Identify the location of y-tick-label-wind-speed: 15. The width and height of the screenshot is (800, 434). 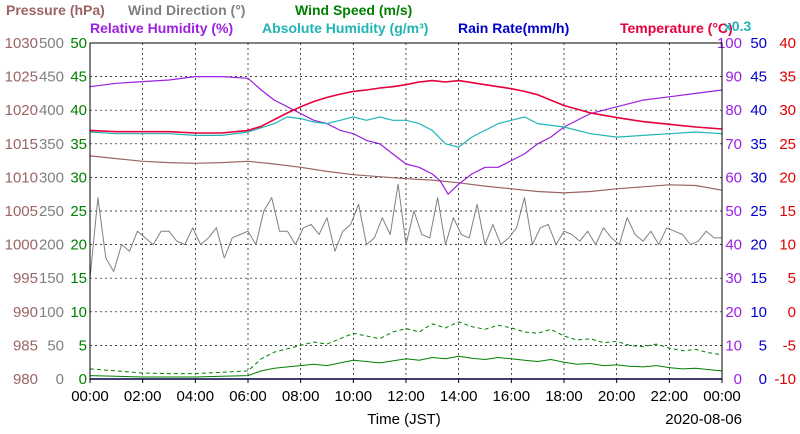
(78, 278).